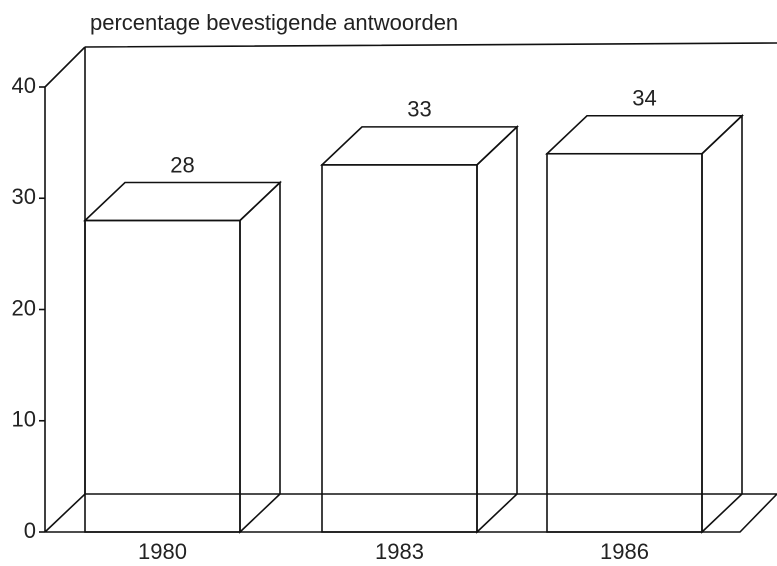  I want to click on value-label: 33, so click(419, 109).